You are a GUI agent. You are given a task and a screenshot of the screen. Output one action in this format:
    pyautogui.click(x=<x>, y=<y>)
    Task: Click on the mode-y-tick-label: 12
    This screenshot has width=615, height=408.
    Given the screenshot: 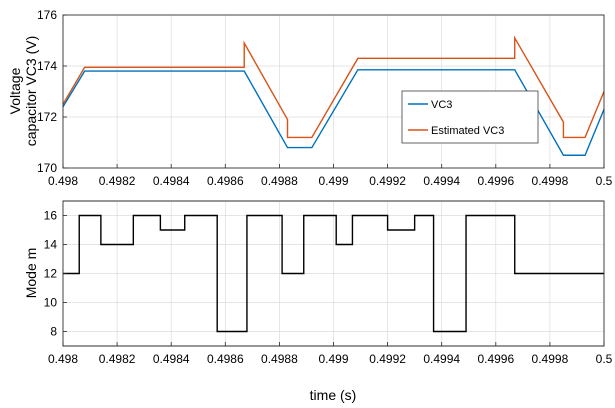 What is the action you would take?
    pyautogui.click(x=51, y=274)
    